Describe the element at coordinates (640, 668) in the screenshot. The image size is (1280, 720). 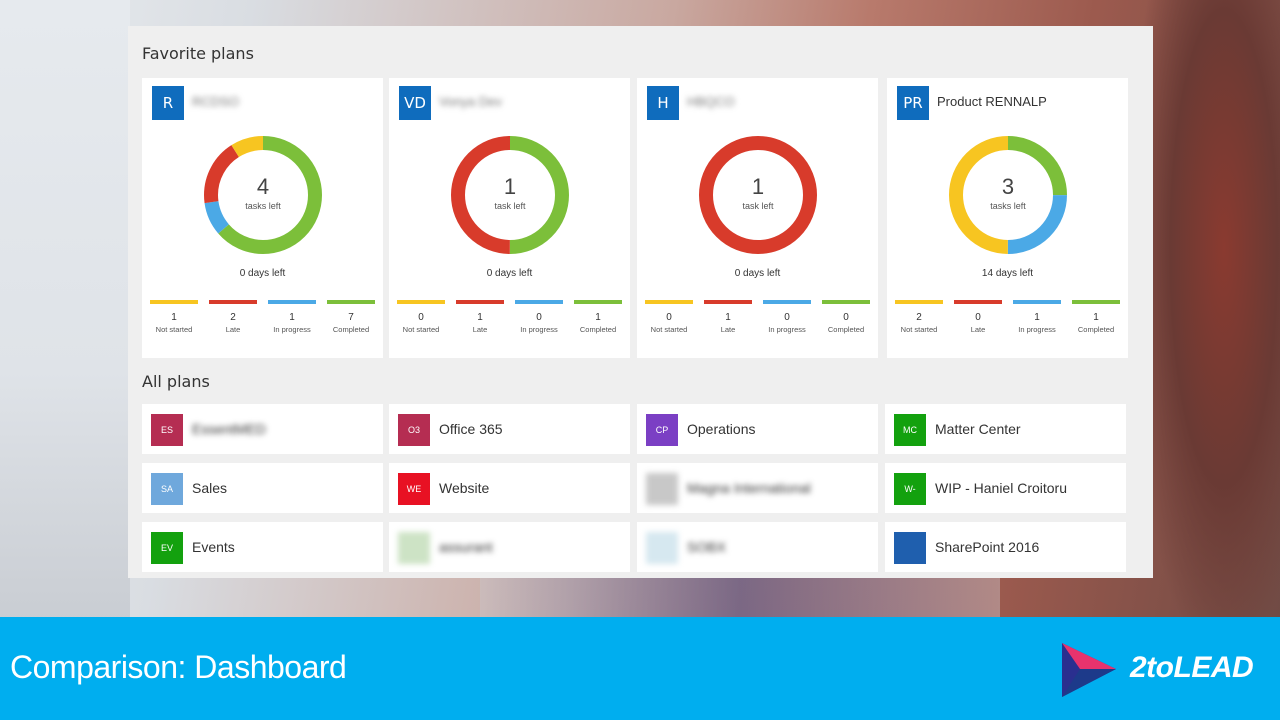
I see `footer-bar: Comparison: Dashboard 2toLEAD` at that location.